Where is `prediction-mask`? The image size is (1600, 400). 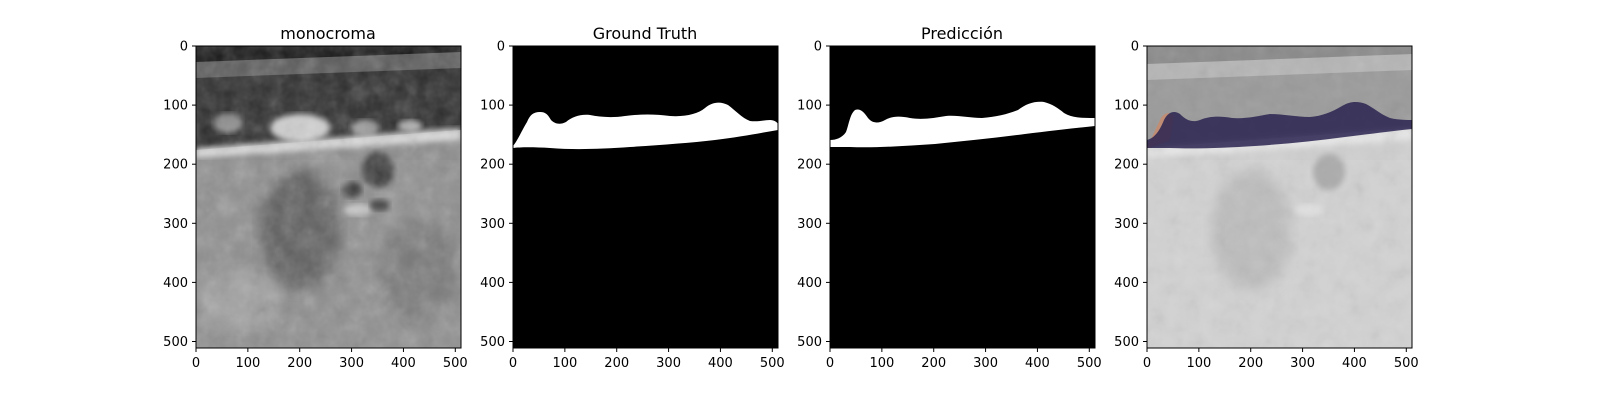
prediction-mask is located at coordinates (962, 124).